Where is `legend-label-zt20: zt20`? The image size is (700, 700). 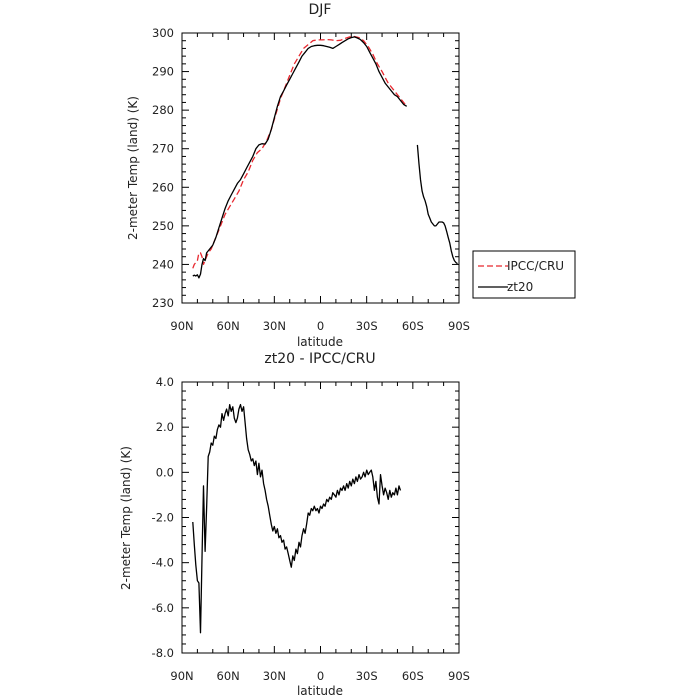 legend-label-zt20: zt20 is located at coordinates (520, 287).